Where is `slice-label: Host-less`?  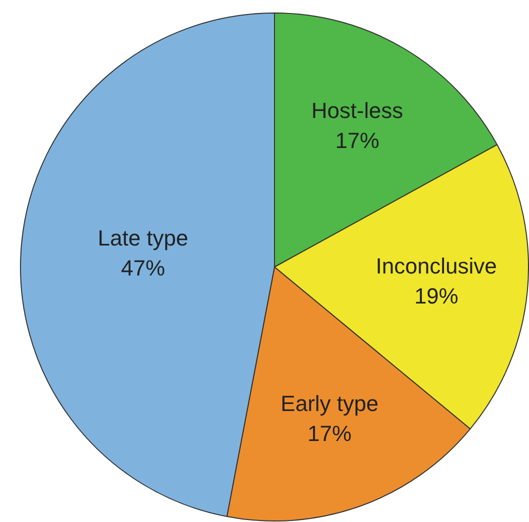
slice-label: Host-less is located at coordinates (357, 111).